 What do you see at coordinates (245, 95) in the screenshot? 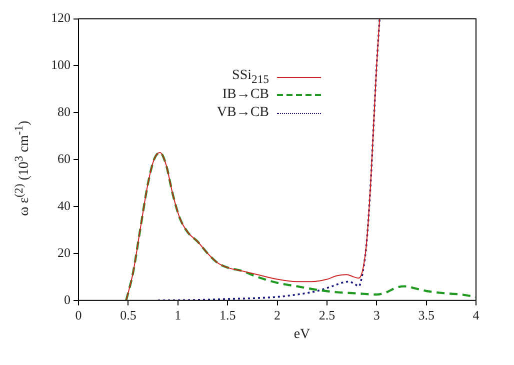
I see `legend-label: IB→CB` at bounding box center [245, 95].